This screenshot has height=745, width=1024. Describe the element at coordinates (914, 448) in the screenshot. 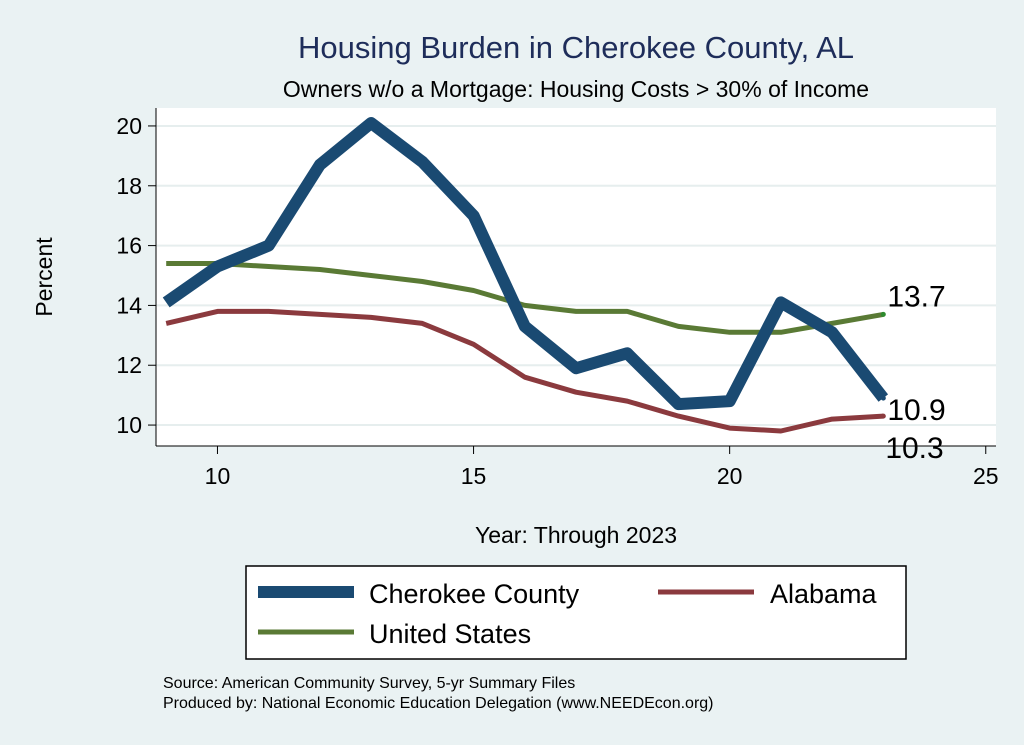

I see `end-label-alabama: 10.3` at that location.